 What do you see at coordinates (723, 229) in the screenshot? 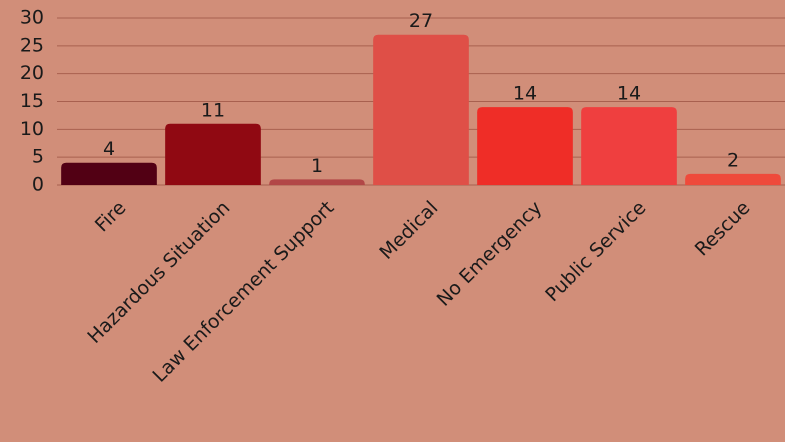
I see `x-tick-label: Rescue` at bounding box center [723, 229].